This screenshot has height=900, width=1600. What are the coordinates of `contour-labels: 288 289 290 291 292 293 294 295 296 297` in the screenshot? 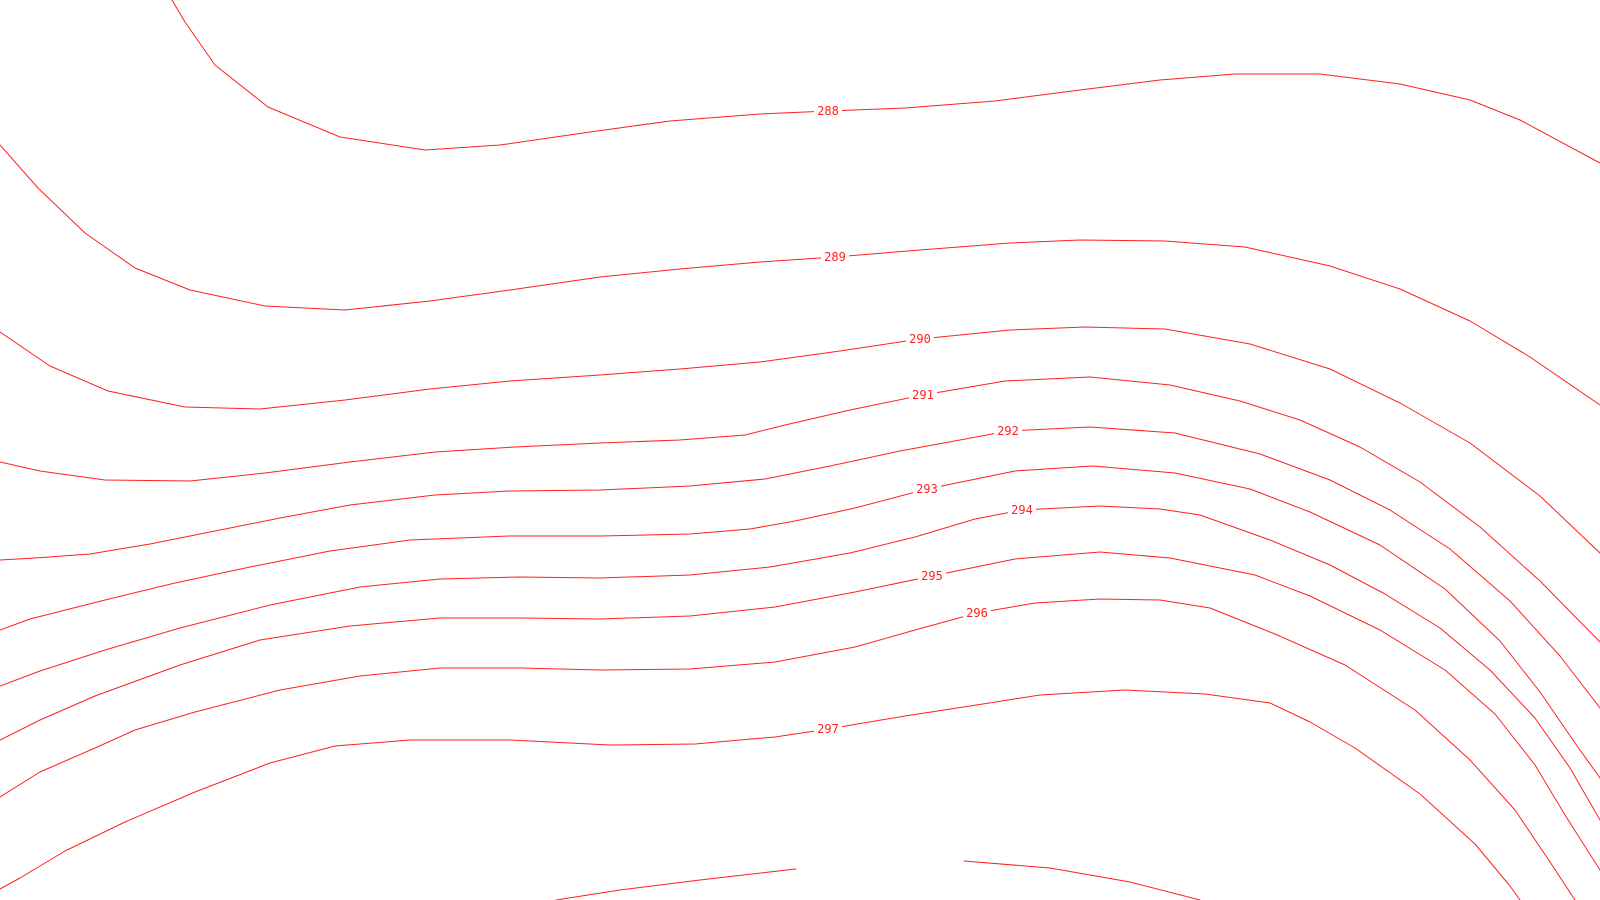 It's located at (925, 420).